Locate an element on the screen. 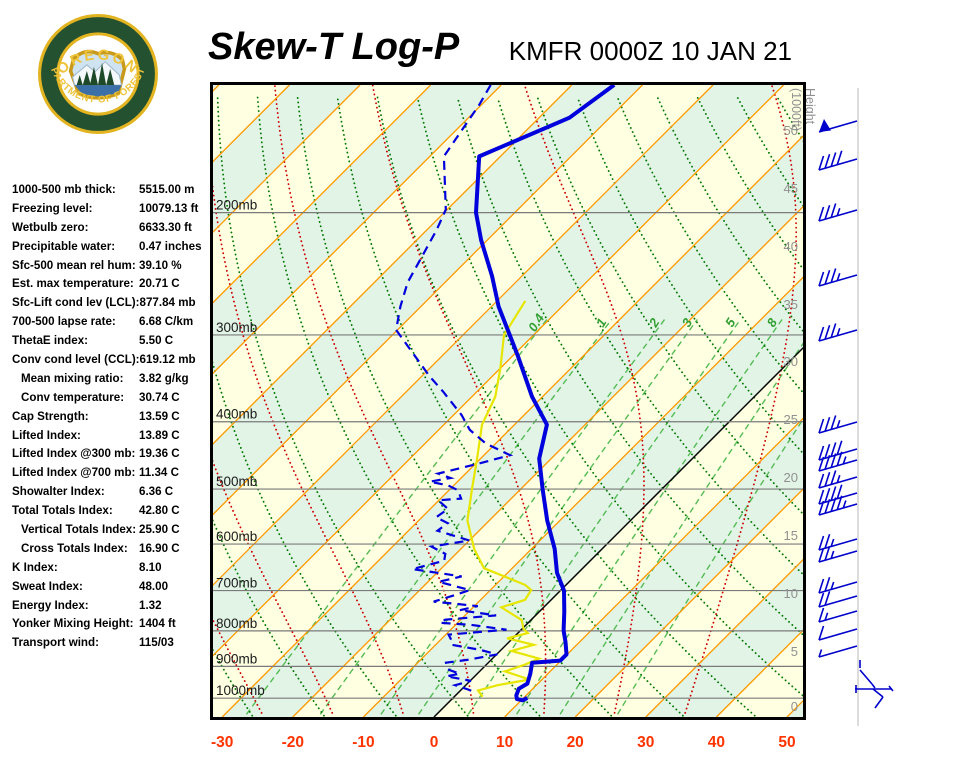 This screenshot has height=768, width=960. index-label: Cross Totals Index: is located at coordinates (74, 548).